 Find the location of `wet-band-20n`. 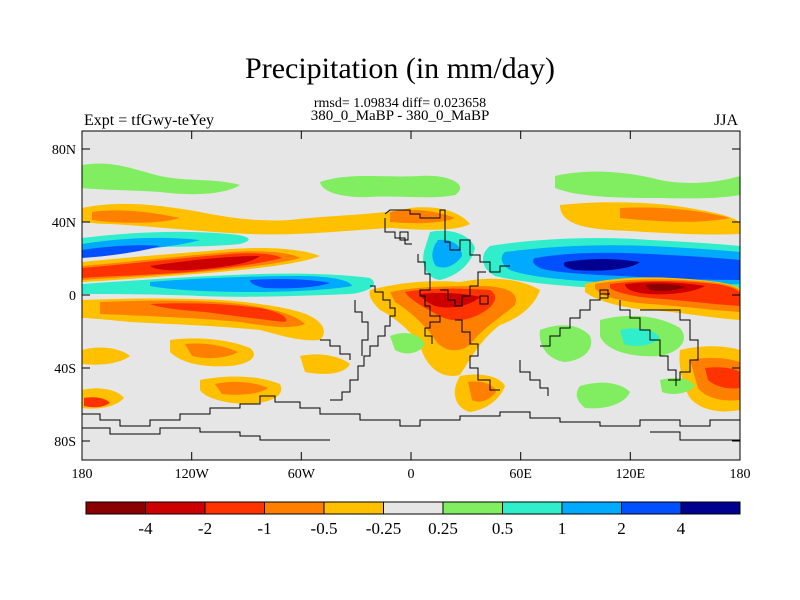

wet-band-20n is located at coordinates (411, 260).